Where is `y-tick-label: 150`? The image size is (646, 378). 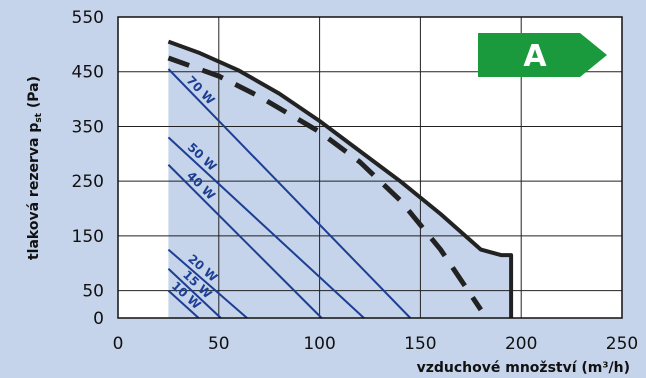
y-tick-label: 150 is located at coordinates (88, 237).